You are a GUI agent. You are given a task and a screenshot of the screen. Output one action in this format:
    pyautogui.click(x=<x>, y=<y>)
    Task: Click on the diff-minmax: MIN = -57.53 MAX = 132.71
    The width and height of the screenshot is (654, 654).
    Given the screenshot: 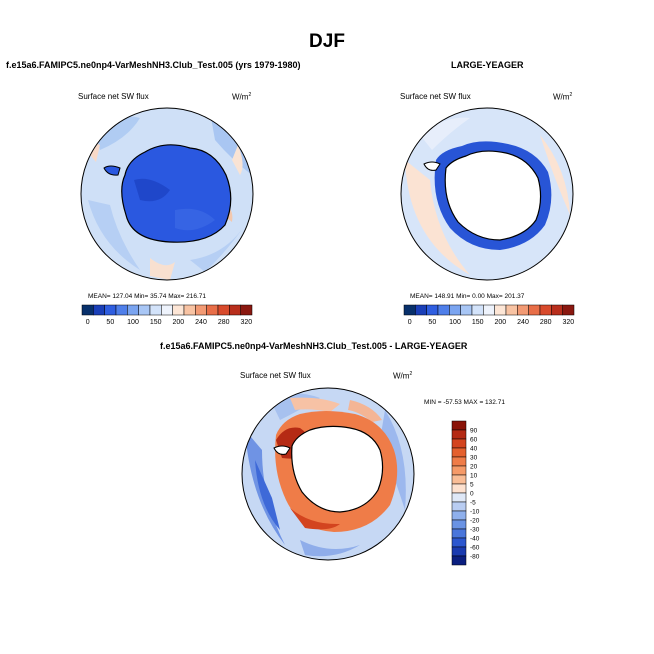 What is the action you would take?
    pyautogui.click(x=464, y=402)
    